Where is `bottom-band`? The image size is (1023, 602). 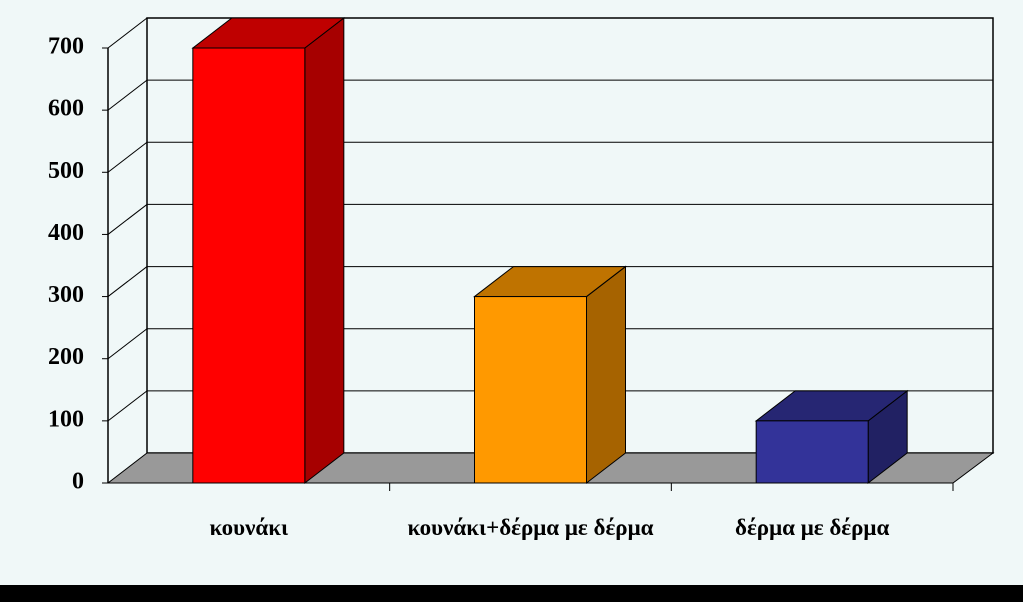 bottom-band is located at coordinates (511, 593).